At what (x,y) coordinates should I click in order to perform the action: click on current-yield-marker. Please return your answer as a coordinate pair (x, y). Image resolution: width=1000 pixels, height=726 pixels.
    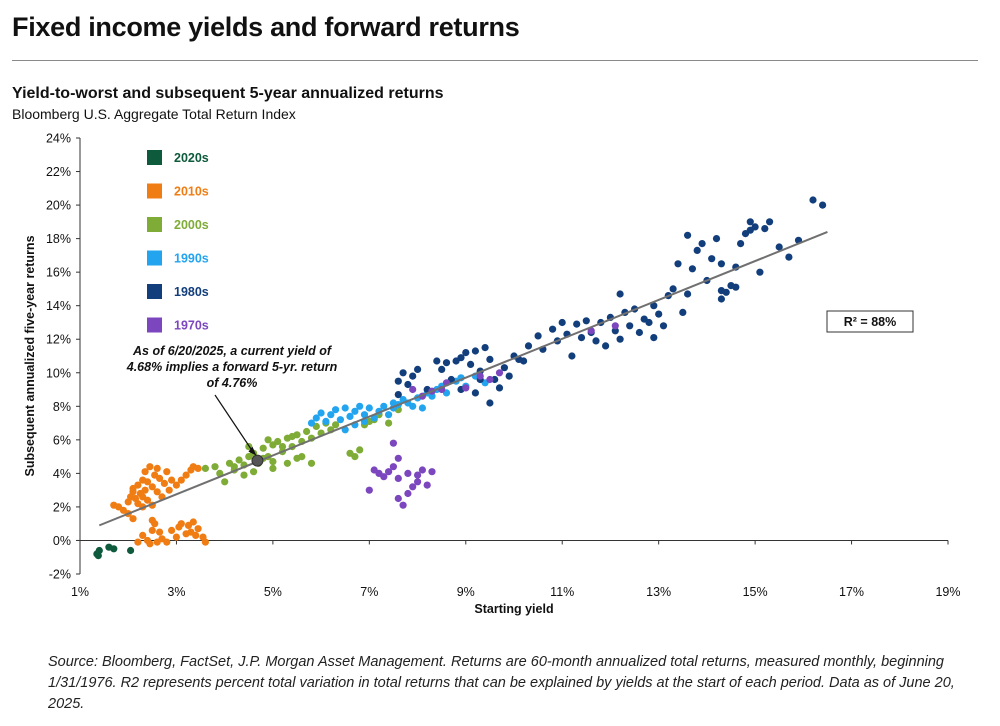
    Looking at the image, I should click on (257, 460).